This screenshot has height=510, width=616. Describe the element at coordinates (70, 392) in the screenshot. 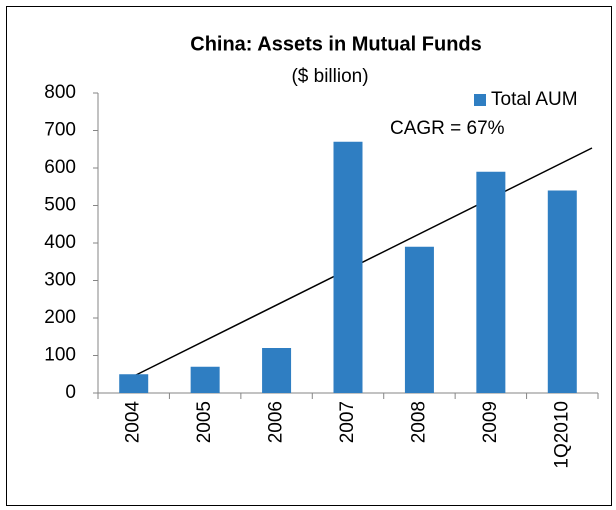

I see `y-tick-label: 0` at that location.